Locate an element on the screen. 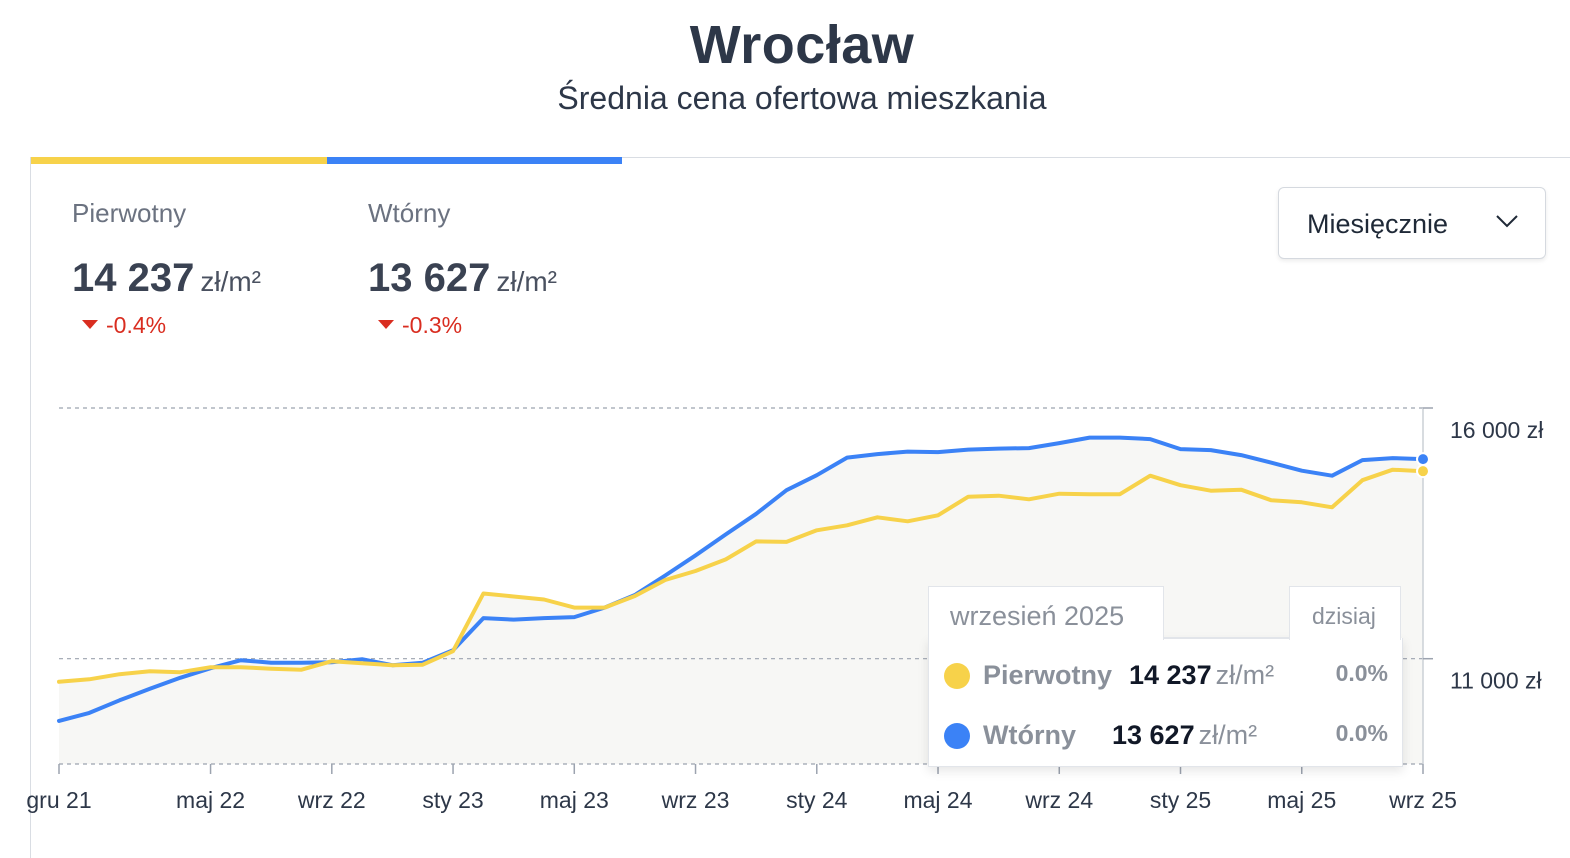  tab-pierwotny-value: 14 237 zł/m² is located at coordinates (166, 278).